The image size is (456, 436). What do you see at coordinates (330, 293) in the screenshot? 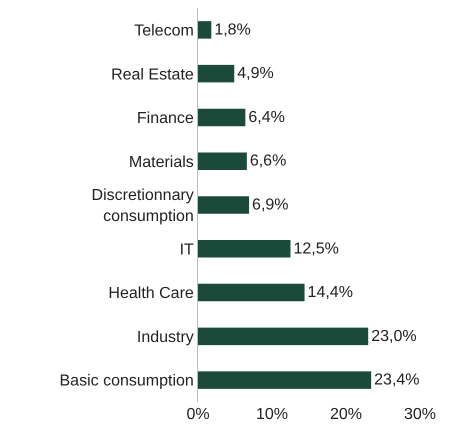
I see `data-label: 14,4%` at bounding box center [330, 293].